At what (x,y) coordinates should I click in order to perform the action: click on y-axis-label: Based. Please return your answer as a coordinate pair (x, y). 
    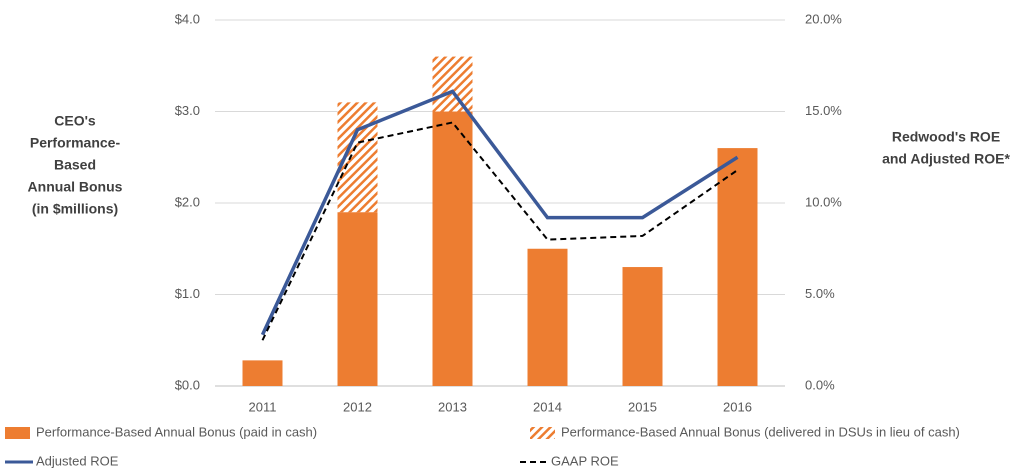
    Looking at the image, I should click on (75, 165).